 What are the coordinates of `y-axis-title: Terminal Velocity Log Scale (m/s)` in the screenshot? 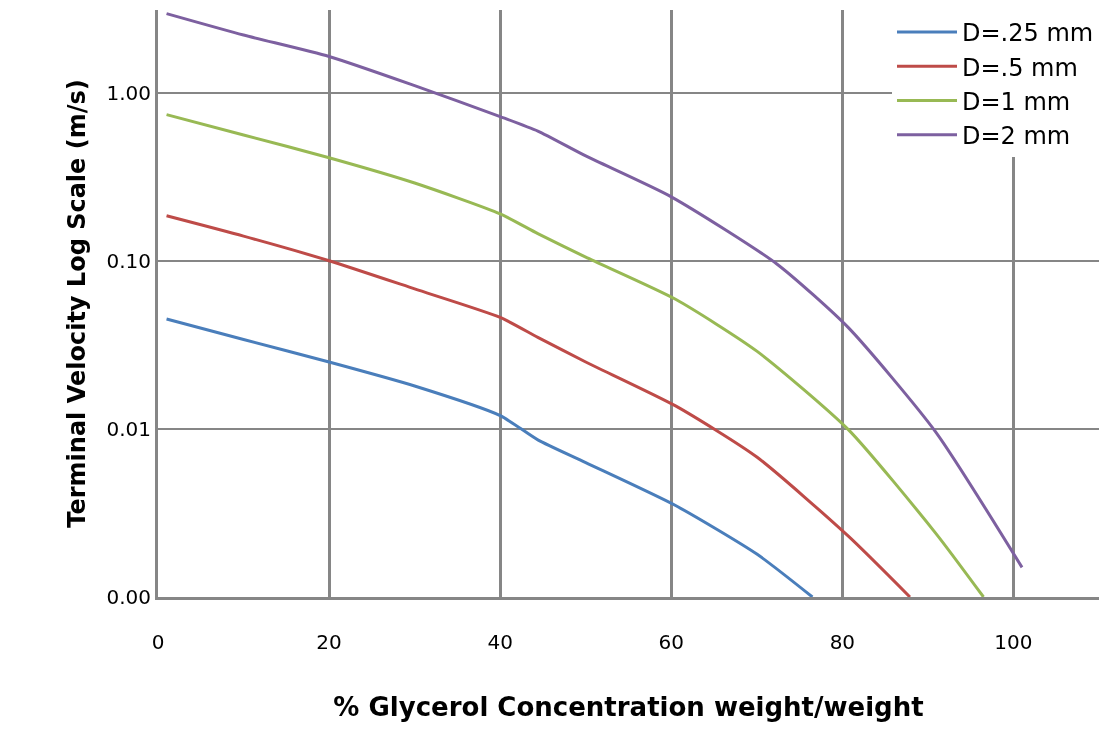 It's located at (76, 303).